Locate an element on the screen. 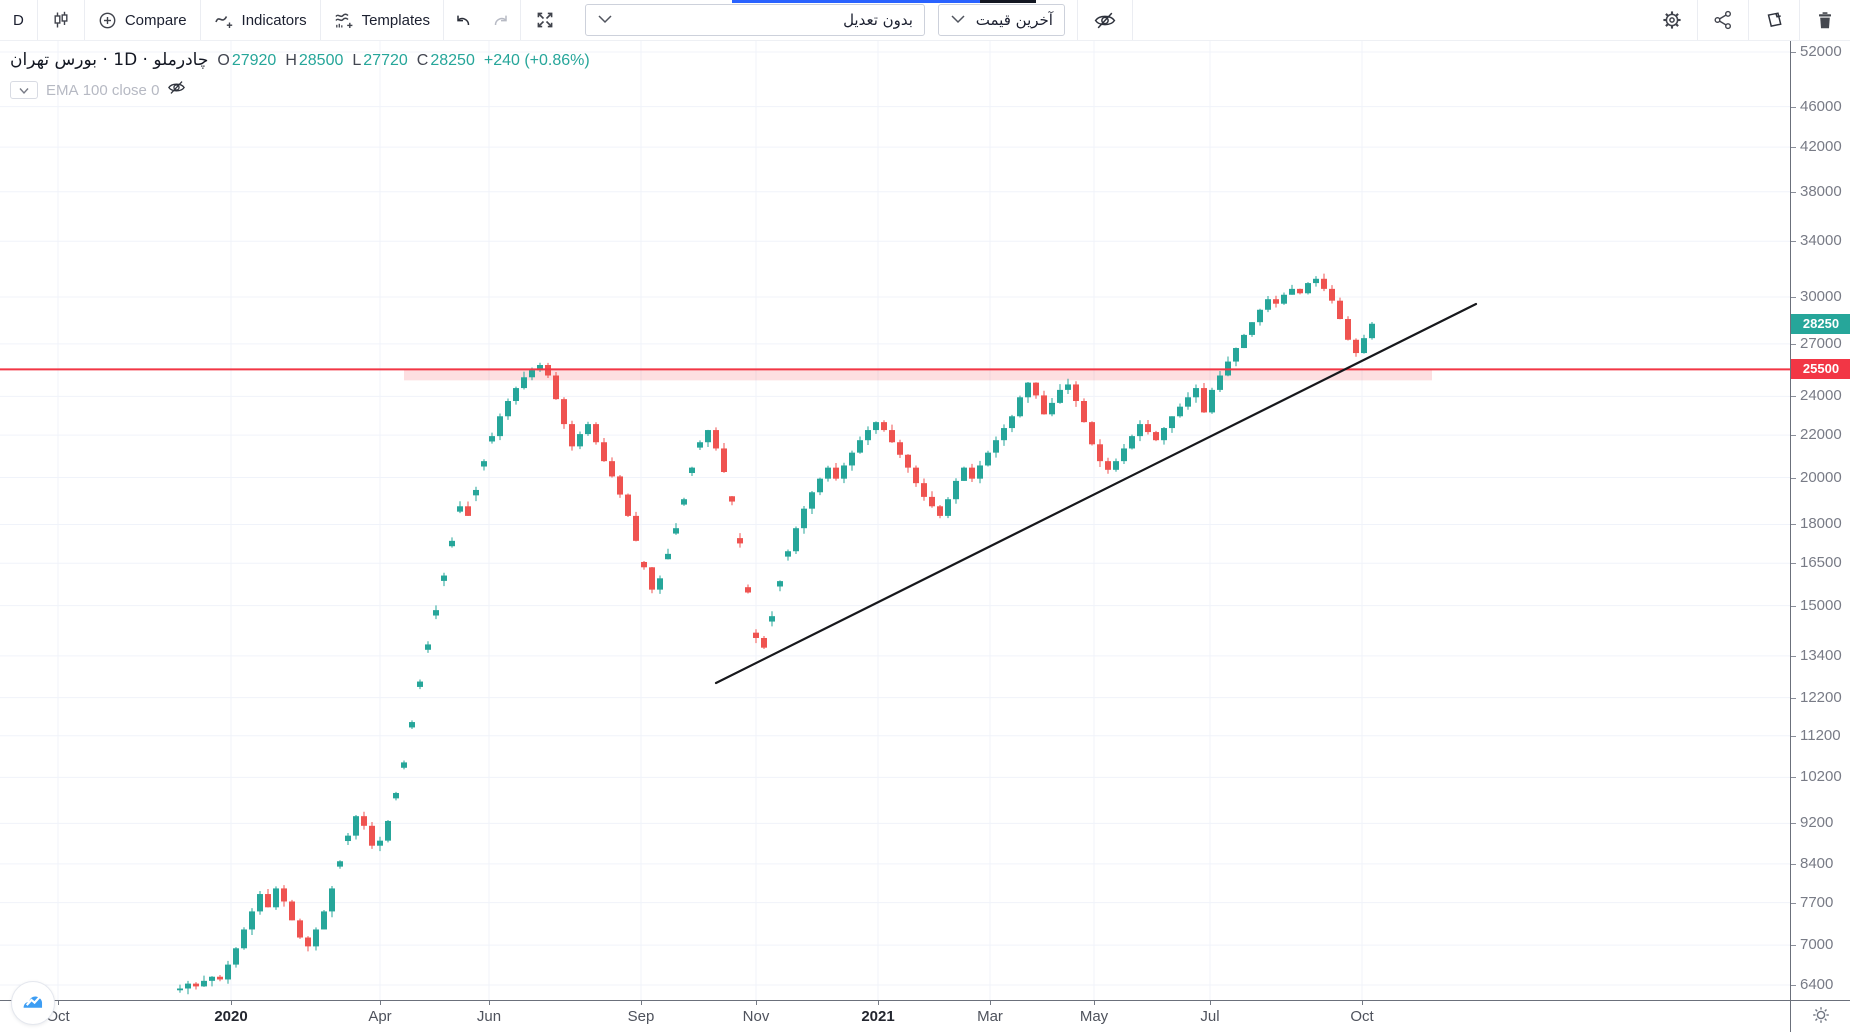 This screenshot has height=1032, width=1850. time-axis-label: Oct is located at coordinates (1362, 1016).